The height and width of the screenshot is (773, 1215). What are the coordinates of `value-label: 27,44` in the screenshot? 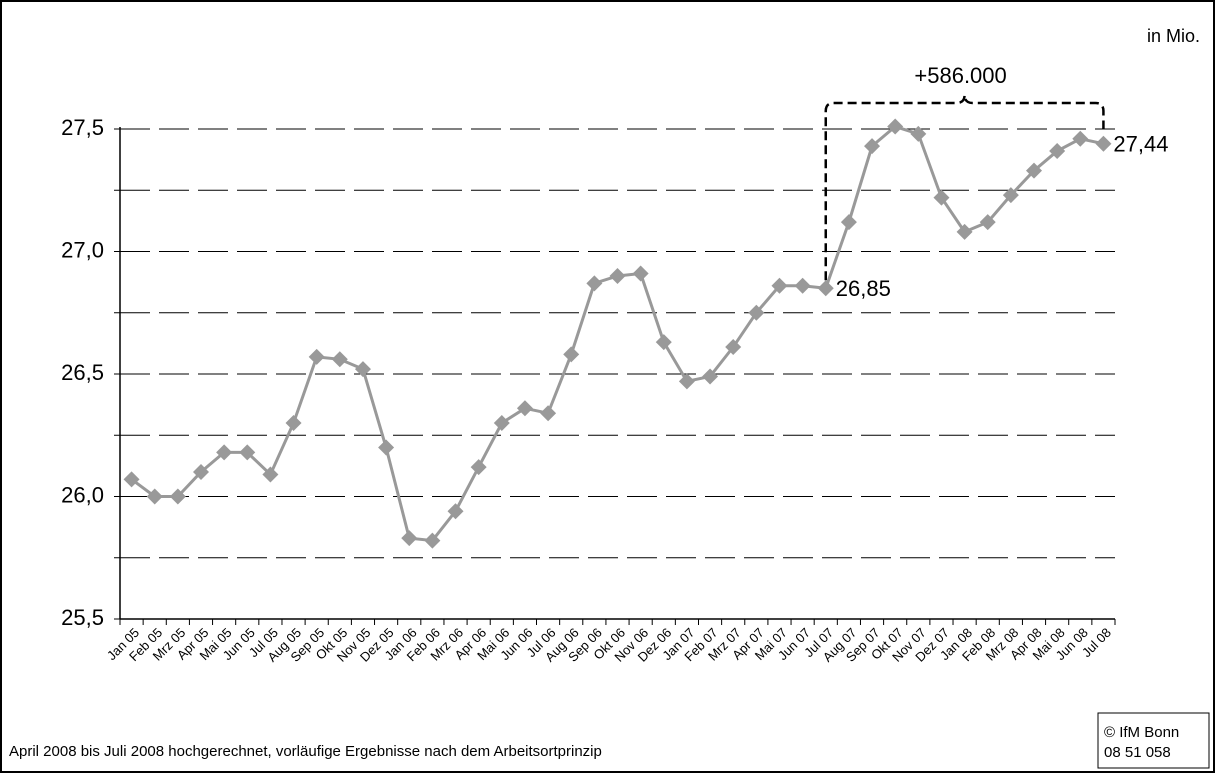 It's located at (1140, 144).